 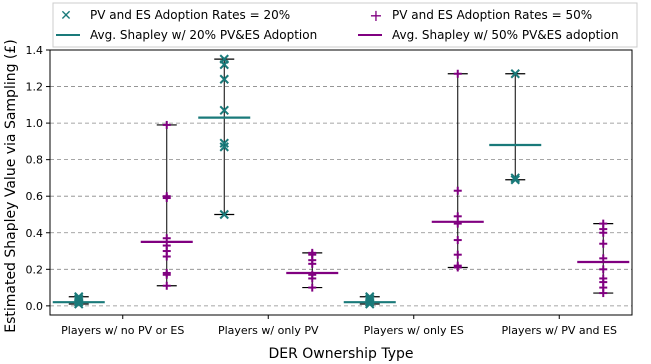 What do you see at coordinates (35, 269) in the screenshot?
I see `y-tick-label: 0.2` at bounding box center [35, 269].